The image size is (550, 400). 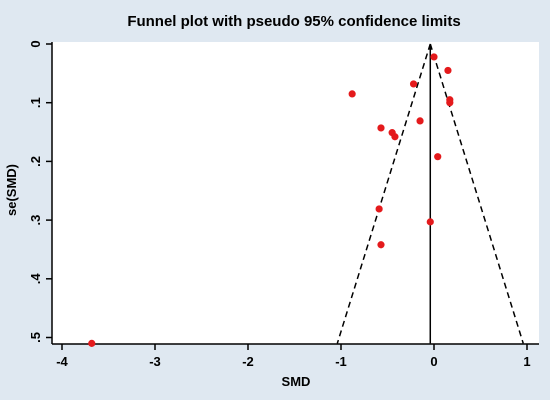 What do you see at coordinates (40, 192) in the screenshot?
I see `y-axis: 0 .1 .2 .3 .4 .5` at bounding box center [40, 192].